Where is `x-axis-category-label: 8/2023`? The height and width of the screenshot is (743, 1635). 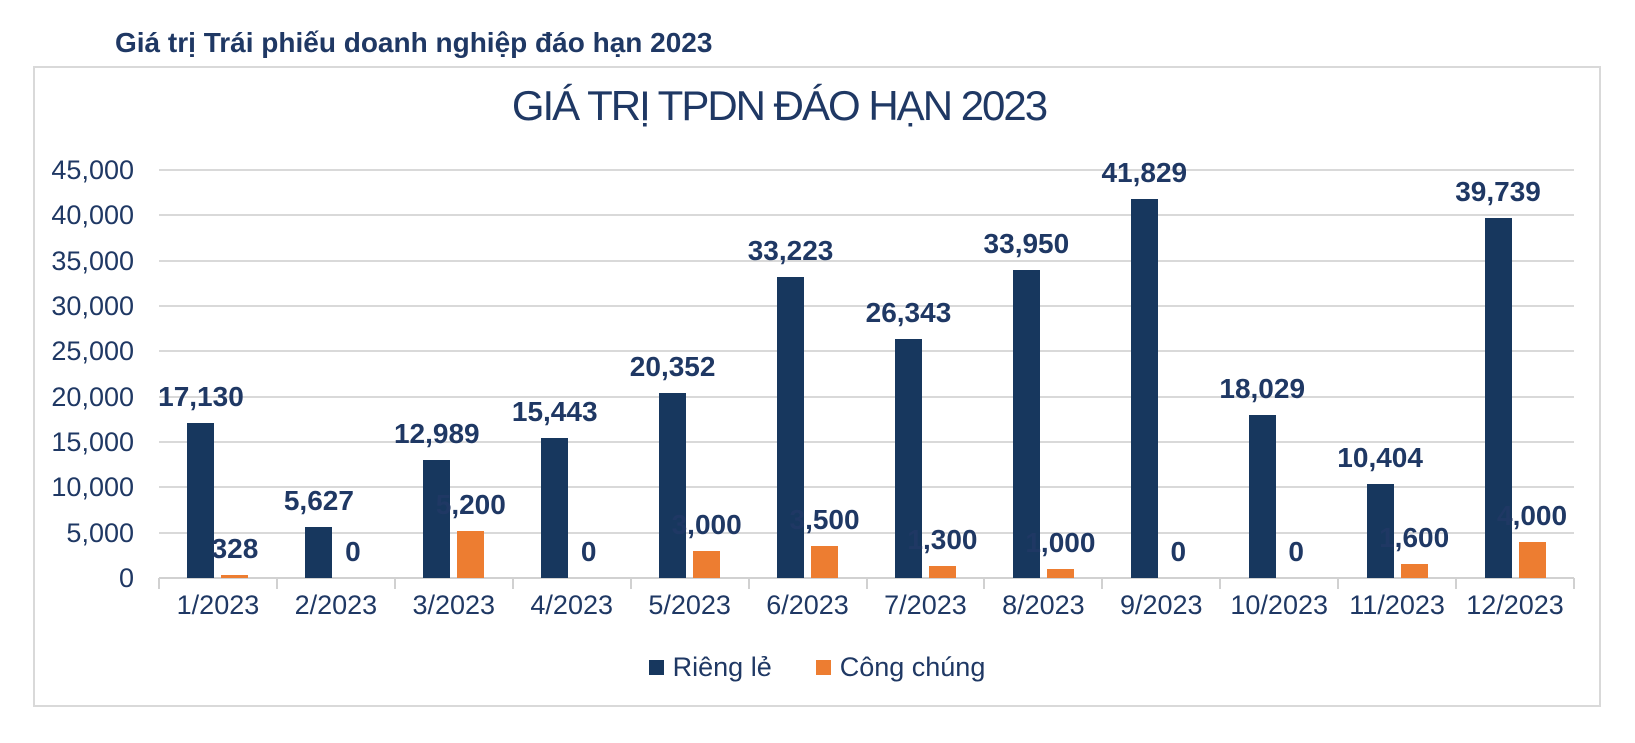 x-axis-category-label: 8/2023 is located at coordinates (1043, 605).